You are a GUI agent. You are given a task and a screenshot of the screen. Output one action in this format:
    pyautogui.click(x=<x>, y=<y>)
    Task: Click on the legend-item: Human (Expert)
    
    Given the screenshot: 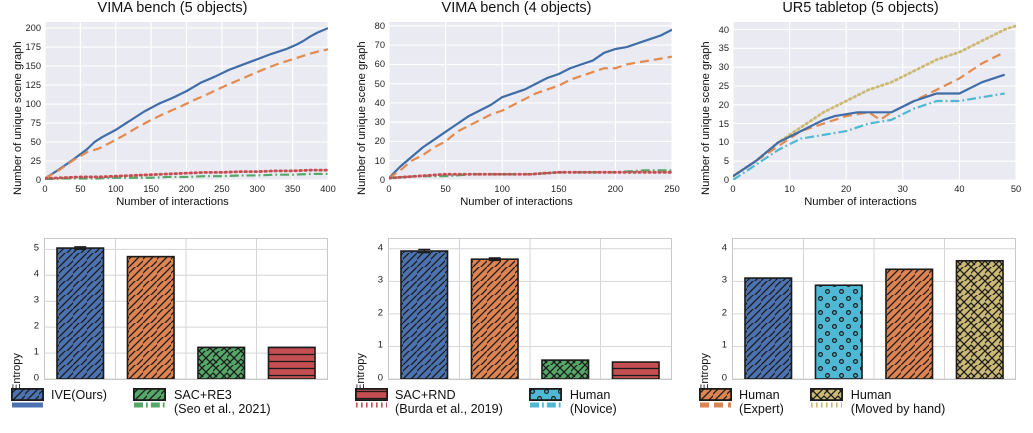 What is the action you would take?
    pyautogui.click(x=741, y=402)
    